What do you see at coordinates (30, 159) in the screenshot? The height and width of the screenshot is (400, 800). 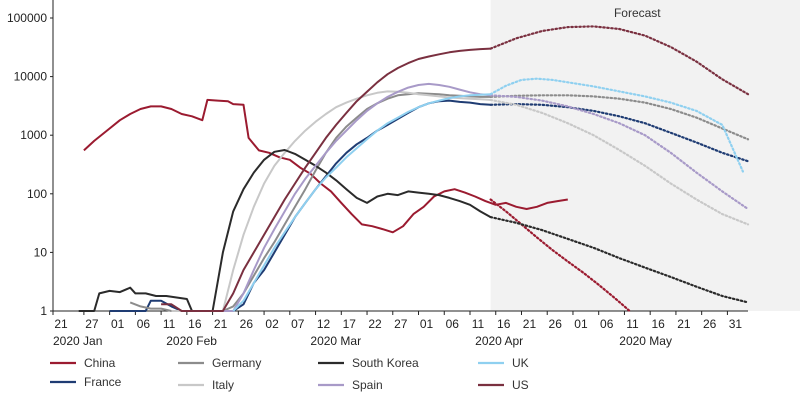 I see `y-axis: 1 10 100 1000 10000 100000` at bounding box center [30, 159].